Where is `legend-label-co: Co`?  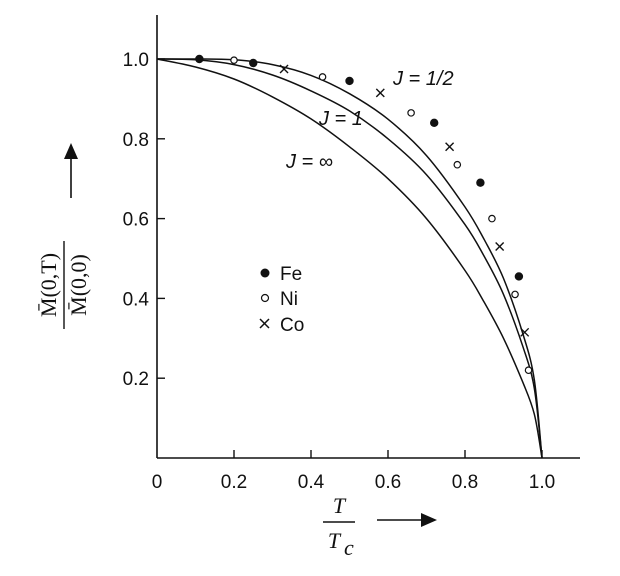
legend-label-co: Co is located at coordinates (292, 325).